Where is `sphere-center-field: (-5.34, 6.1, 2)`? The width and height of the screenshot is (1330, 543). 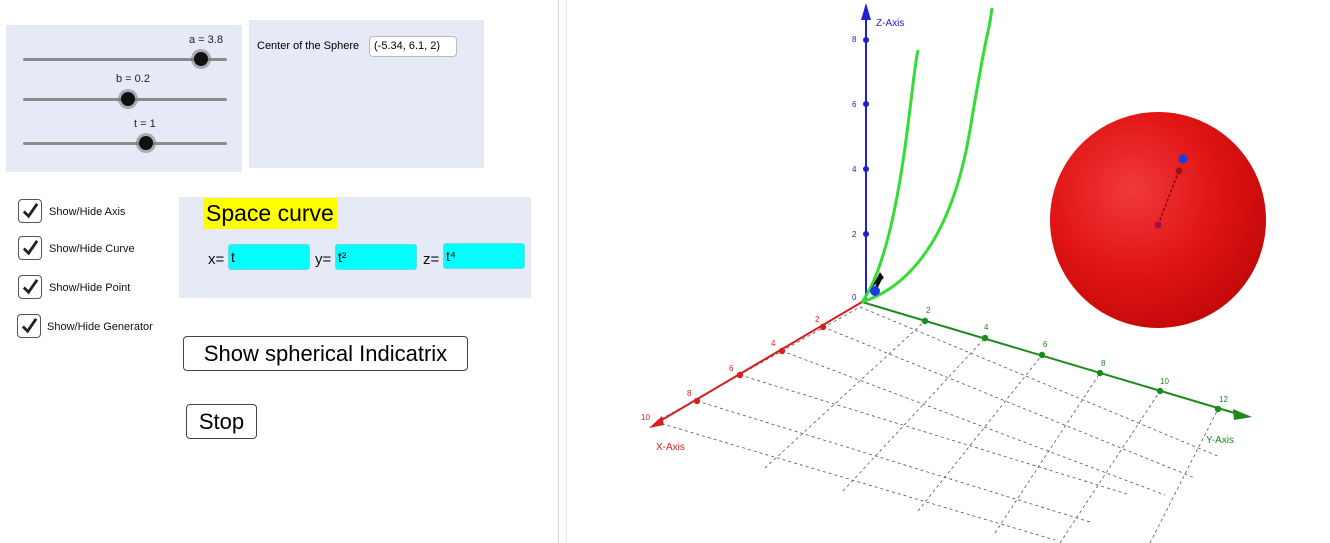
sphere-center-field: (-5.34, 6.1, 2) is located at coordinates (413, 46).